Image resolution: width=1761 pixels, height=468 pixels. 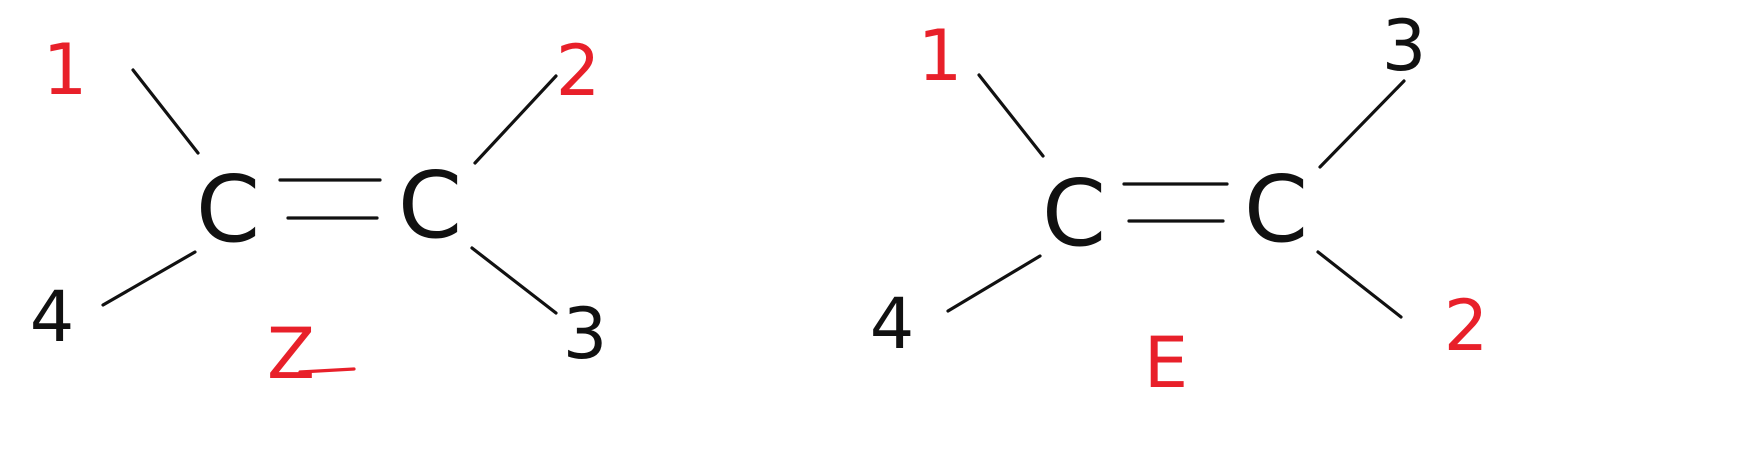 I want to click on isomer-label-underline, so click(x=327, y=370).